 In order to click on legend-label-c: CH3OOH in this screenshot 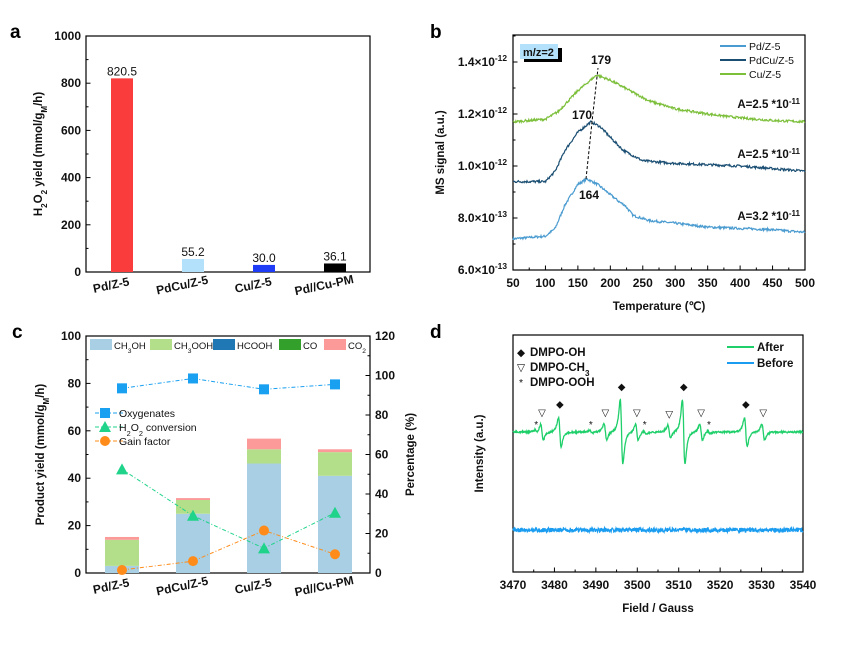, I will do `click(193, 348)`.